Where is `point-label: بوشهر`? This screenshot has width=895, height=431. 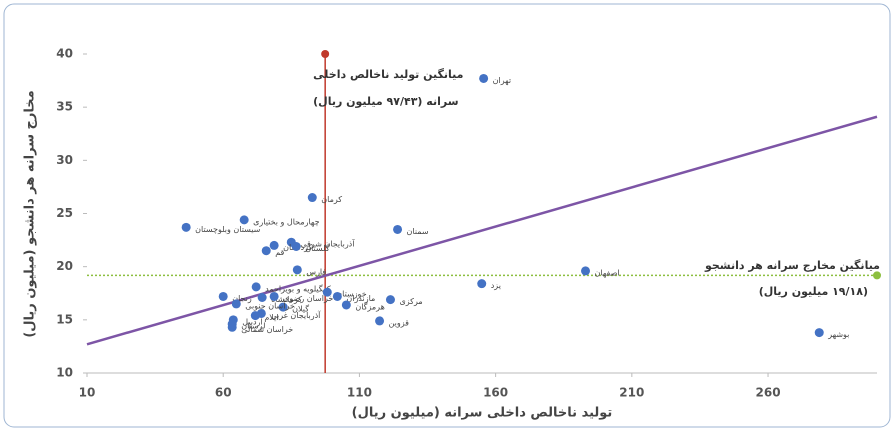 point-label: بوشهر is located at coordinates (838, 334).